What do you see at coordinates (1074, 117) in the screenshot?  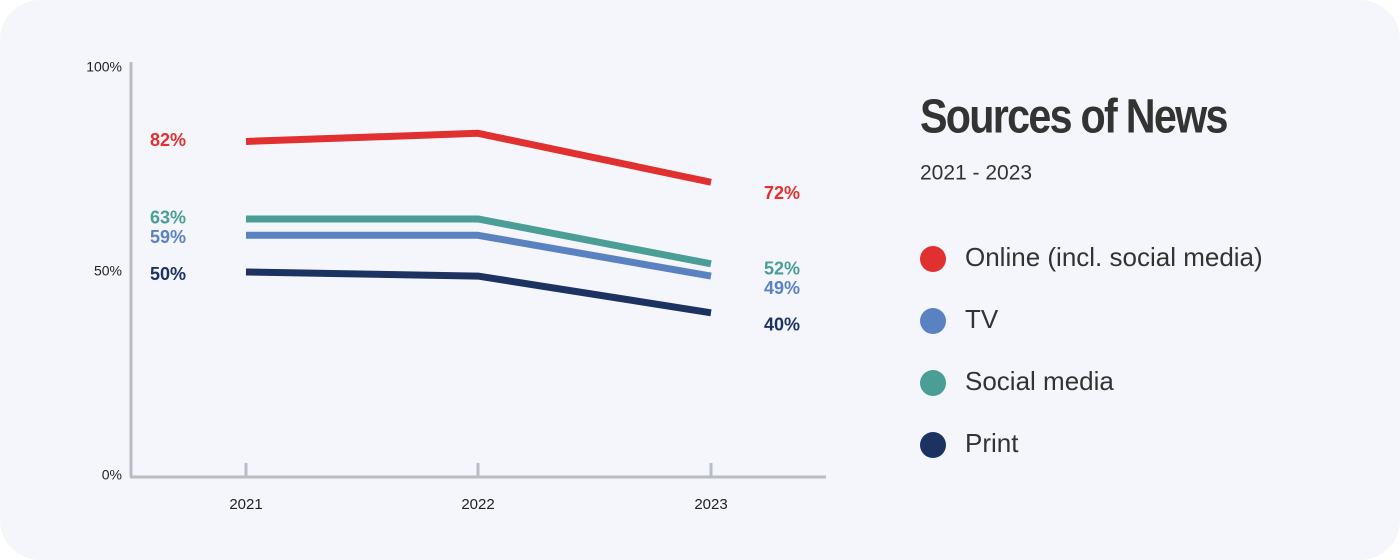 I see `chart-title: Sources of News` at bounding box center [1074, 117].